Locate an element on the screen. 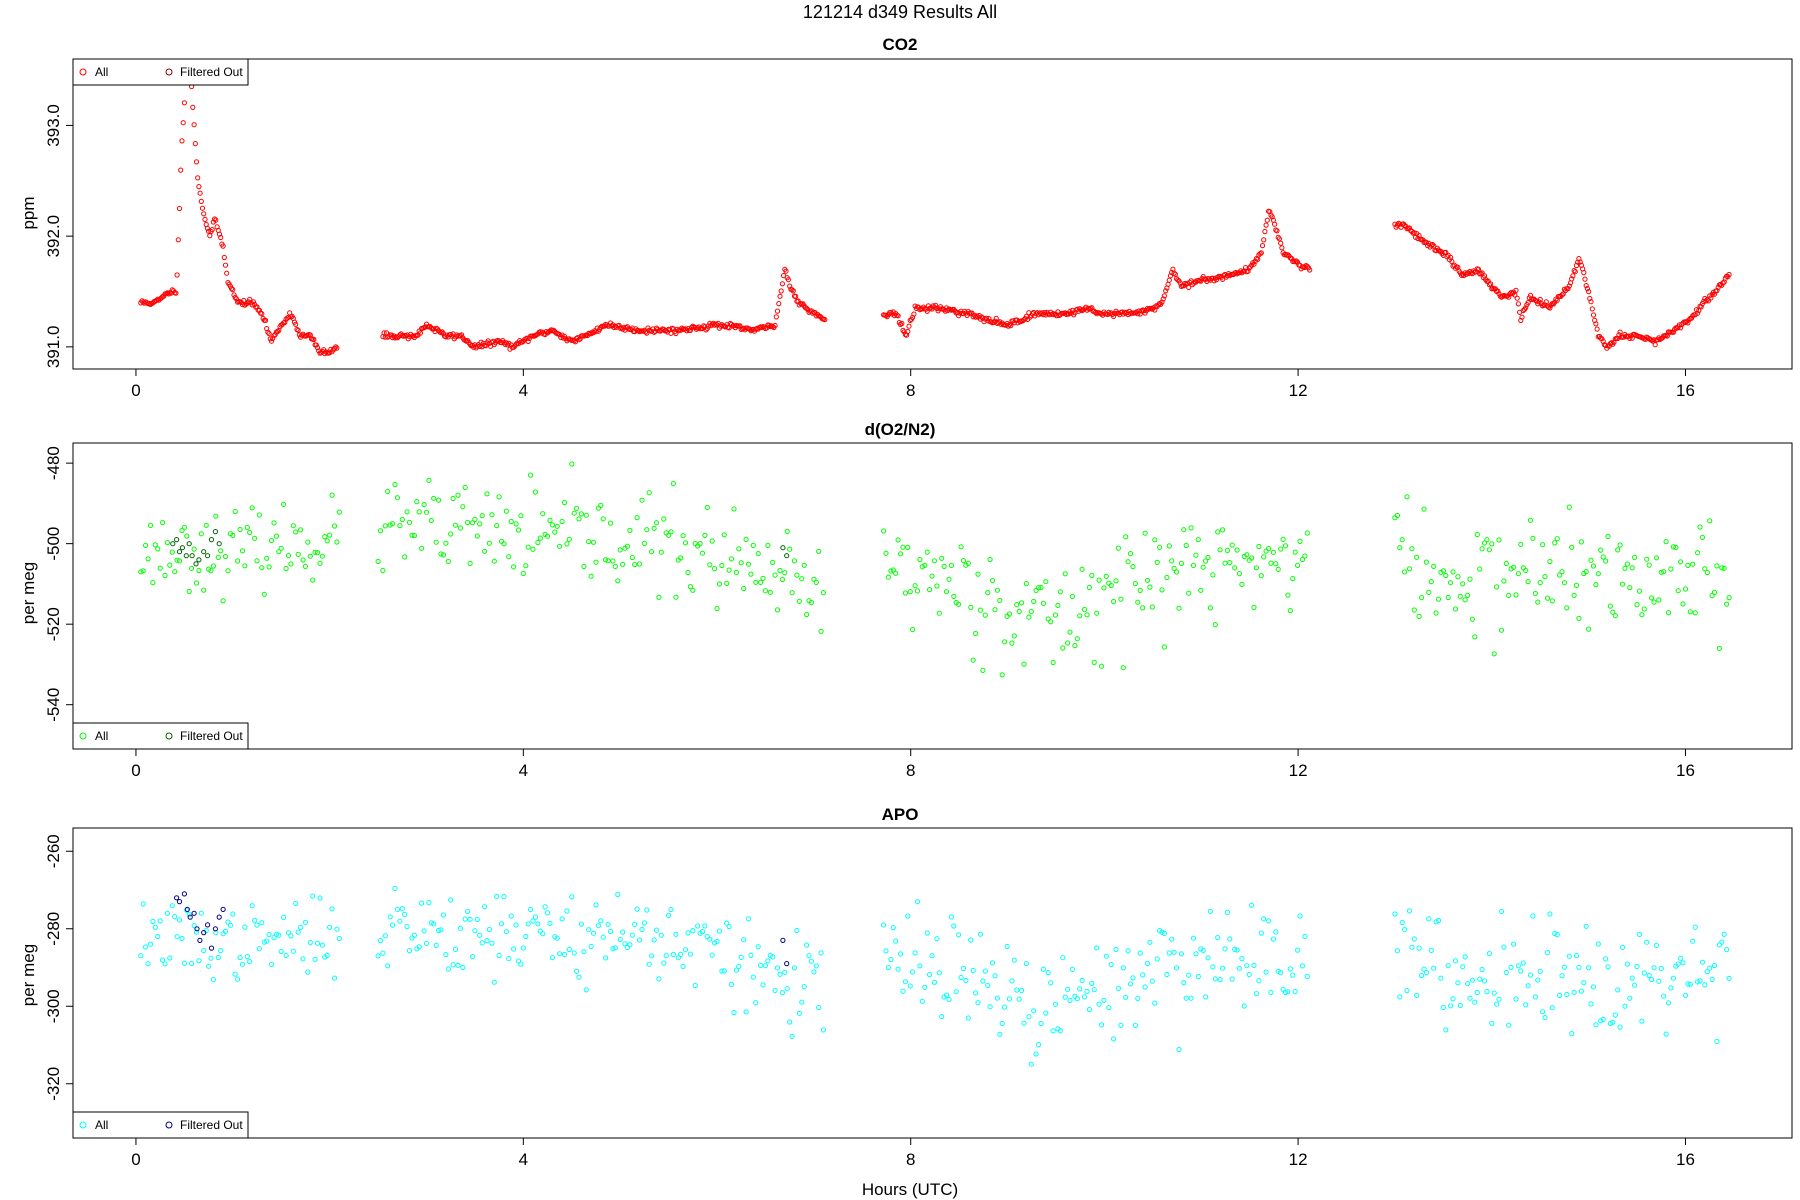  y-axis: 391.0 392.0 393.0 is located at coordinates (59, 236).